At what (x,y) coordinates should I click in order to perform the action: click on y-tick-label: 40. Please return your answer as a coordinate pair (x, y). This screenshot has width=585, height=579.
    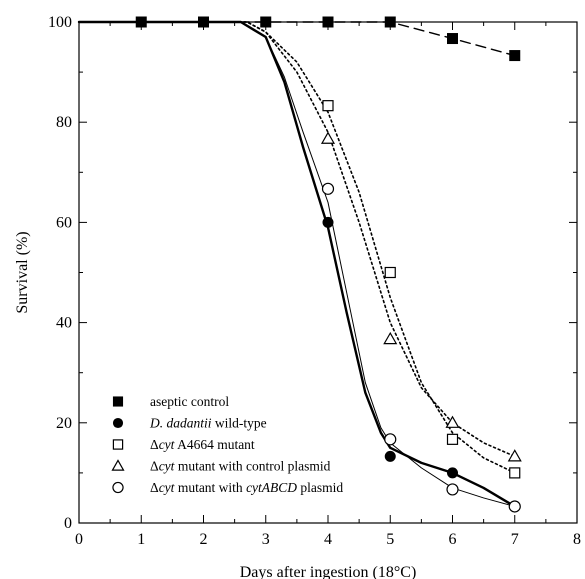
    Looking at the image, I should click on (64, 323).